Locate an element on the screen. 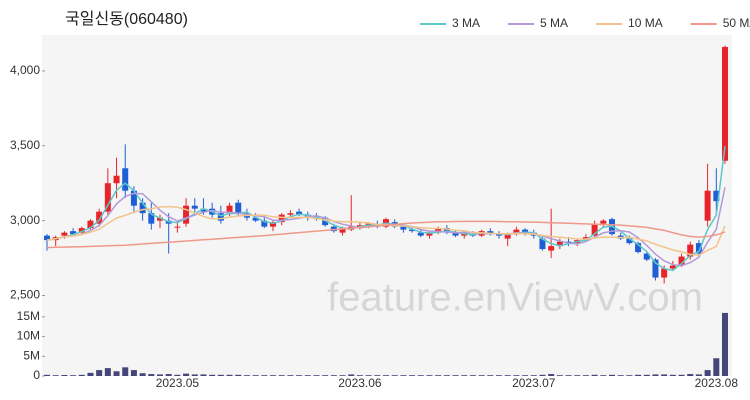 Image resolution: width=750 pixels, height=400 pixels. y-tick-label: 2,500 is located at coordinates (25, 295).